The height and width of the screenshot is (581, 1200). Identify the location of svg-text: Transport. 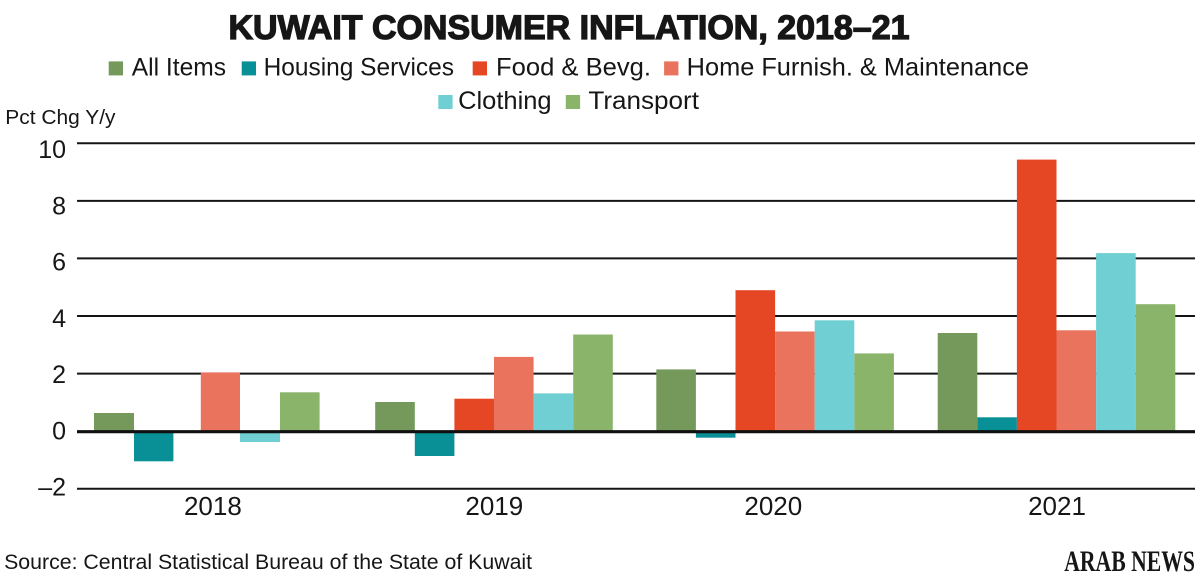
(643, 101).